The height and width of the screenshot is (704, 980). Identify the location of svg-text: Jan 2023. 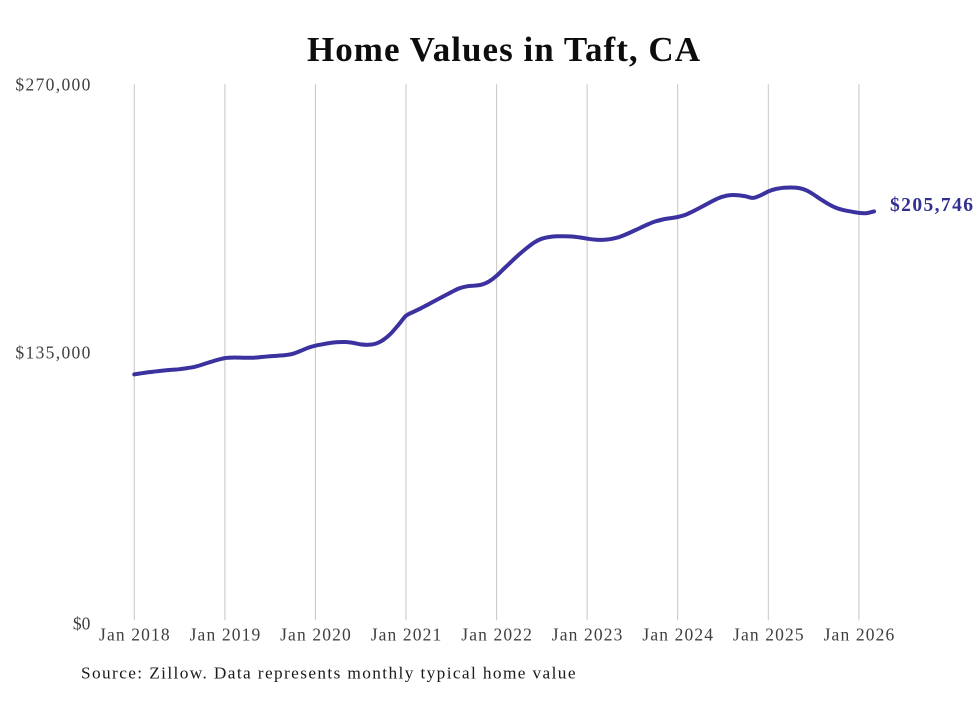
(587, 635).